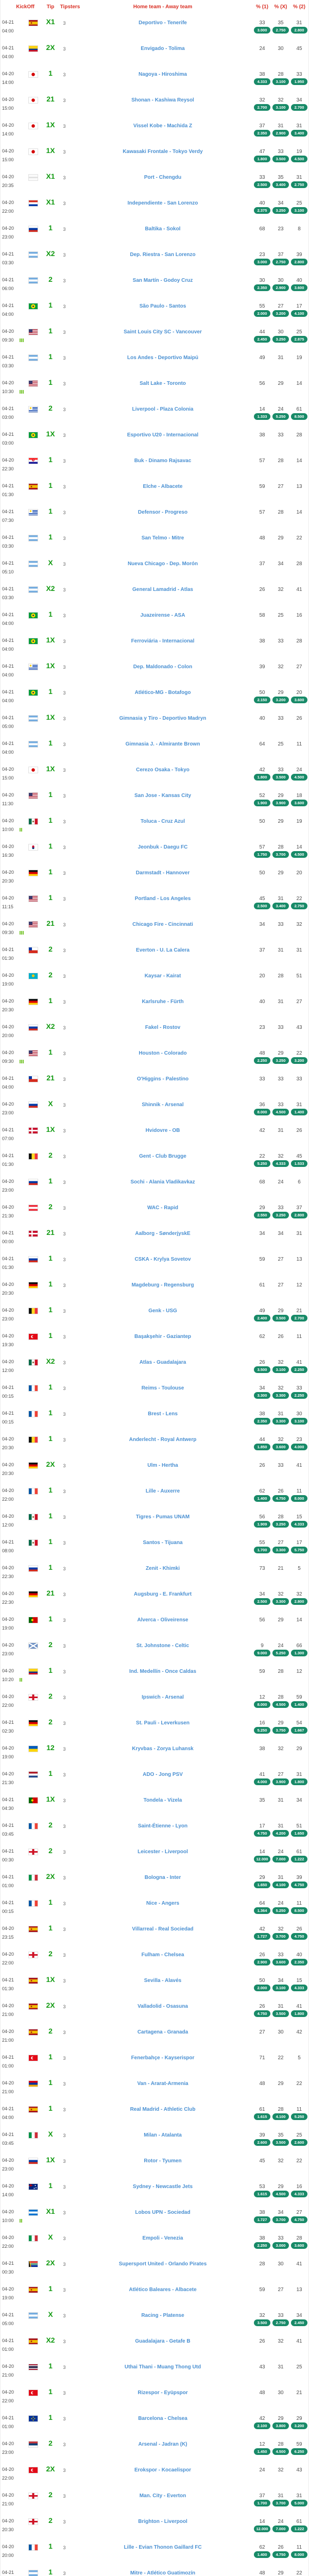 This screenshot has width=309, height=2576. I want to click on odds-away-button: 8.500, so click(299, 1910).